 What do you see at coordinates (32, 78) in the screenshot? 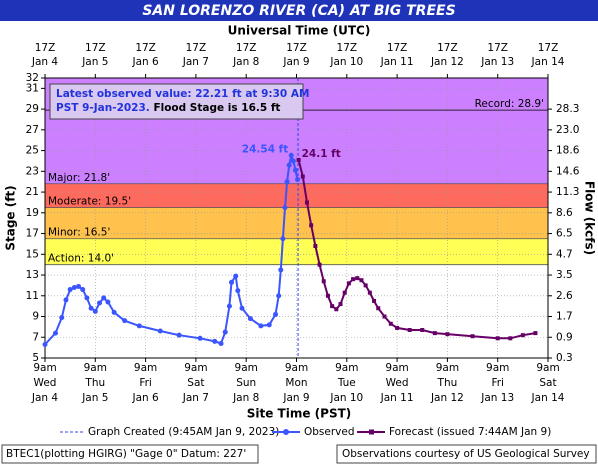
I see `y-tick-label: 32` at bounding box center [32, 78].